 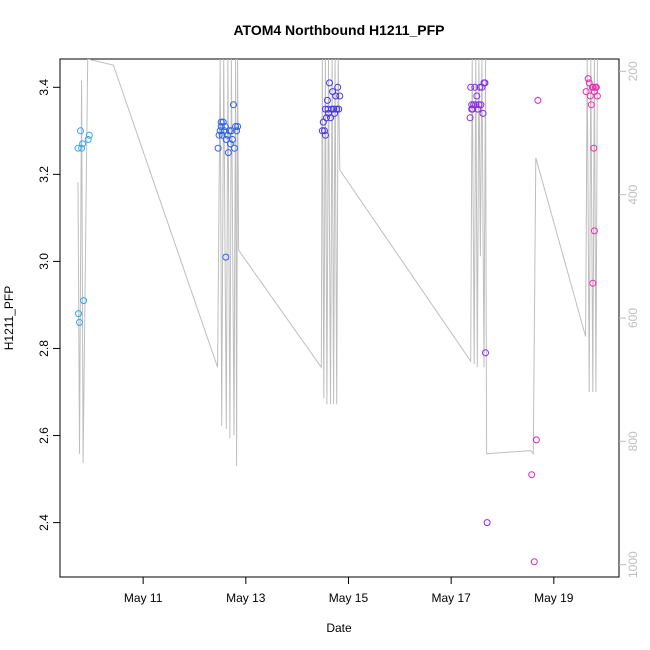 What do you see at coordinates (554, 598) in the screenshot?
I see `x-tick-label: May 19` at bounding box center [554, 598].